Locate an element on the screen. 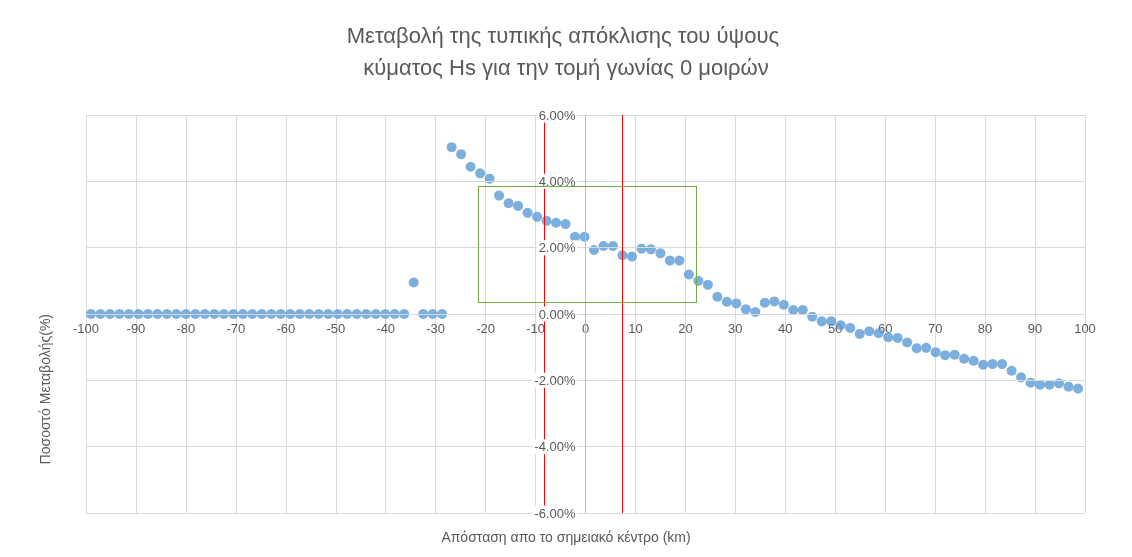 The height and width of the screenshot is (557, 1132). x-tick-label: 90 is located at coordinates (1035, 328).